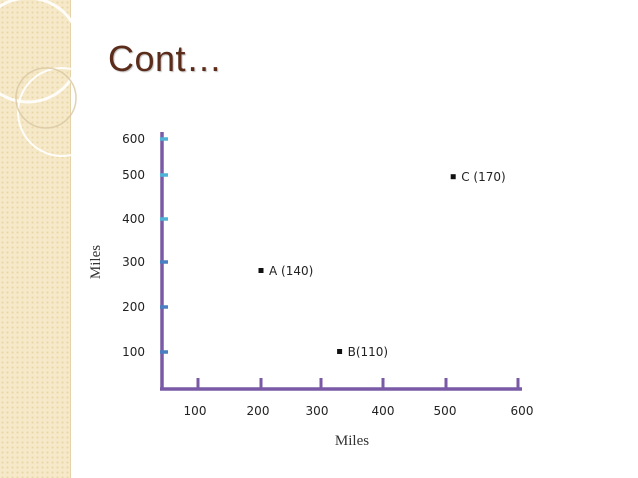  Describe the element at coordinates (483, 177) in the screenshot. I see `data-point-label: C (170)` at that location.